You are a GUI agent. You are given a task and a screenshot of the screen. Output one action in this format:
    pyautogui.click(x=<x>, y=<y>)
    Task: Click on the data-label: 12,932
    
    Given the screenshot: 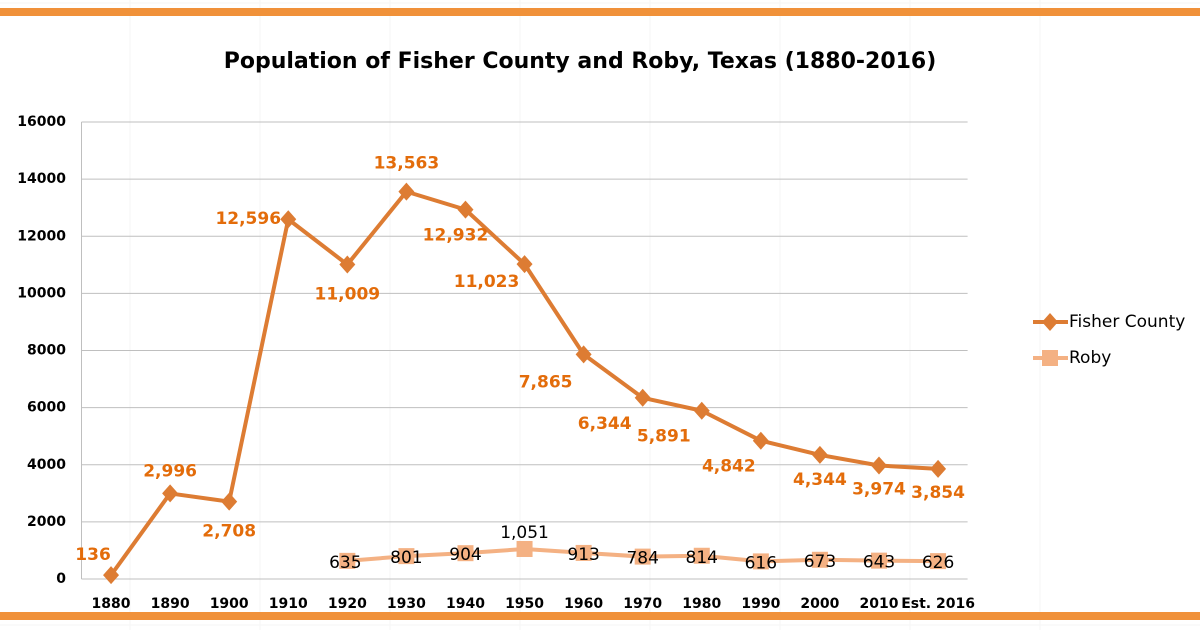 What is the action you would take?
    pyautogui.click(x=456, y=236)
    